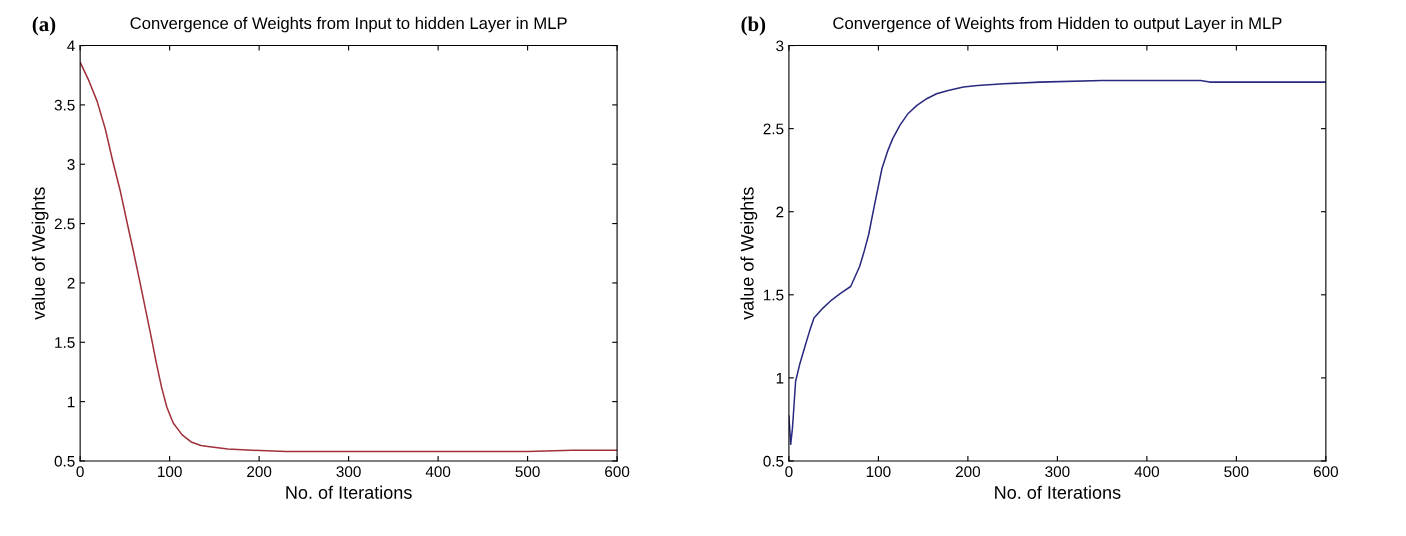  Describe the element at coordinates (348, 24) in the screenshot. I see `chart-title: Convergence of Weights from Input to hidden Layer in MLP` at that location.